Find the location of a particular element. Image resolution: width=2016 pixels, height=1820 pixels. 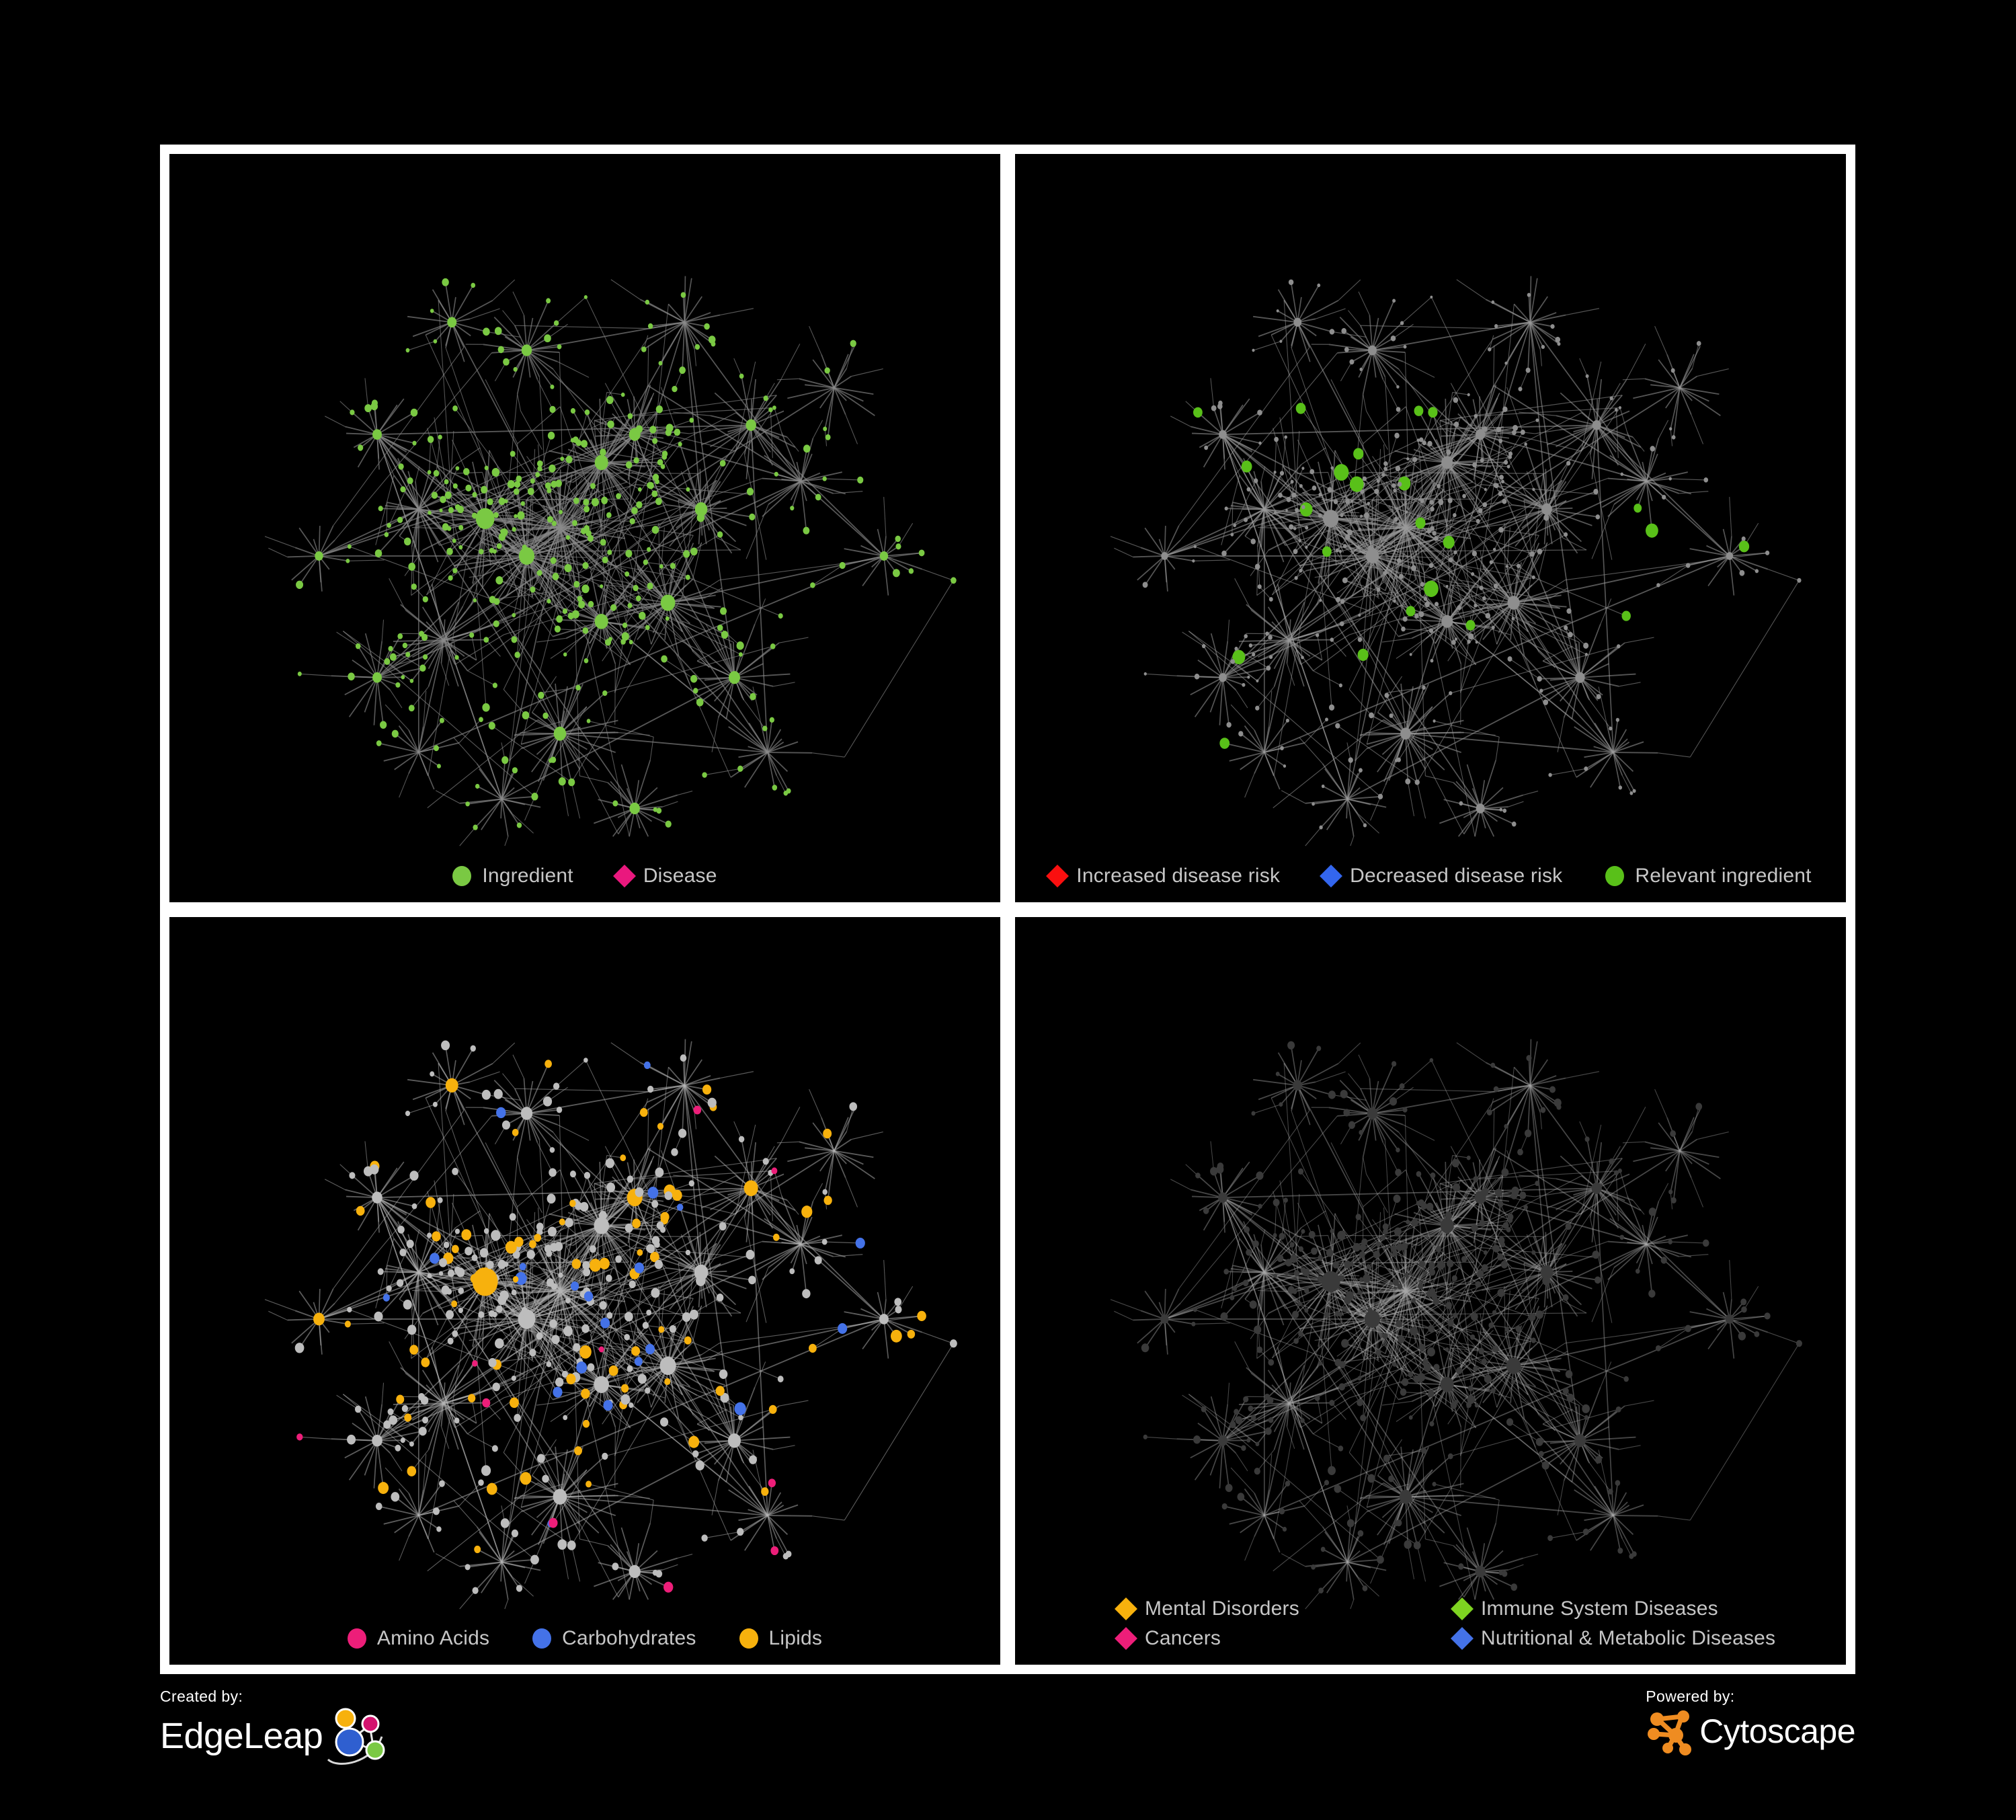

legend-item-nutritional-metabolic-diseases: Nutritional & Metabolic Diseases is located at coordinates (1613, 1638).